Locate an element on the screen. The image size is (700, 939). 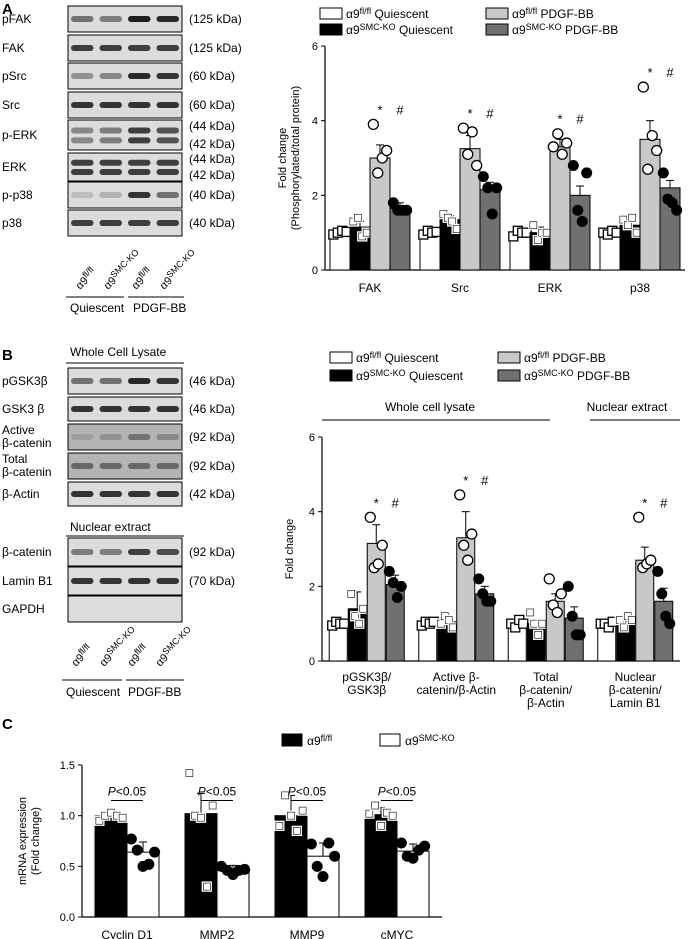
category-label: MMP2 is located at coordinates (217, 933).